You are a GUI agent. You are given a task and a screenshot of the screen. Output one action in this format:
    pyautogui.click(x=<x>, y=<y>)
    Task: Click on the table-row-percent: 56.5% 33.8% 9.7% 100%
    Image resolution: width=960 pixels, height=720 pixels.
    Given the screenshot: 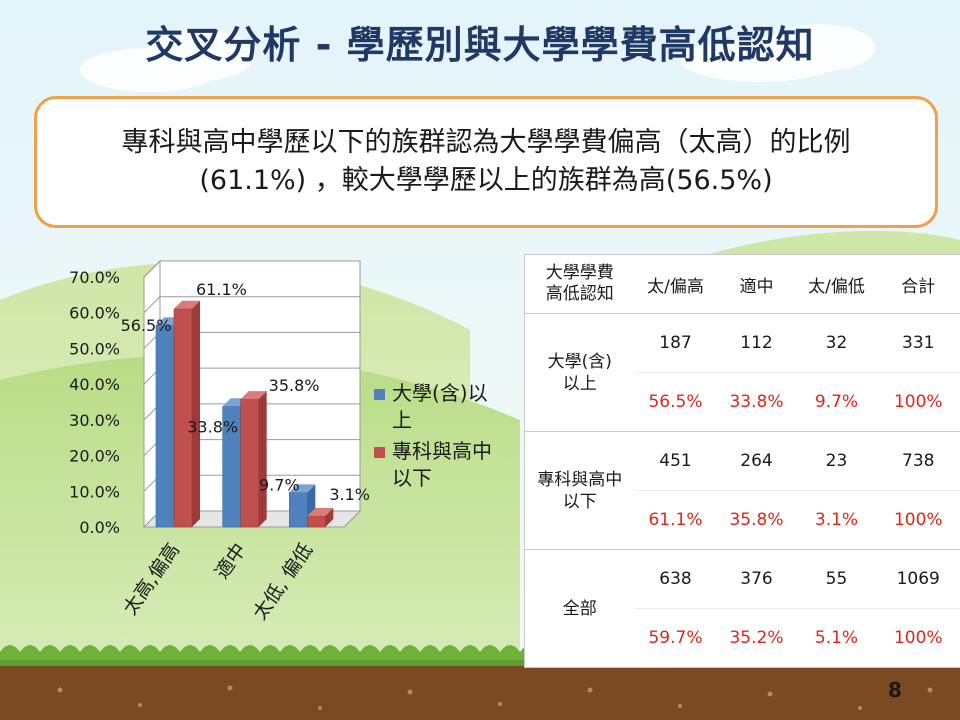 What is the action you would take?
    pyautogui.click(x=742, y=402)
    